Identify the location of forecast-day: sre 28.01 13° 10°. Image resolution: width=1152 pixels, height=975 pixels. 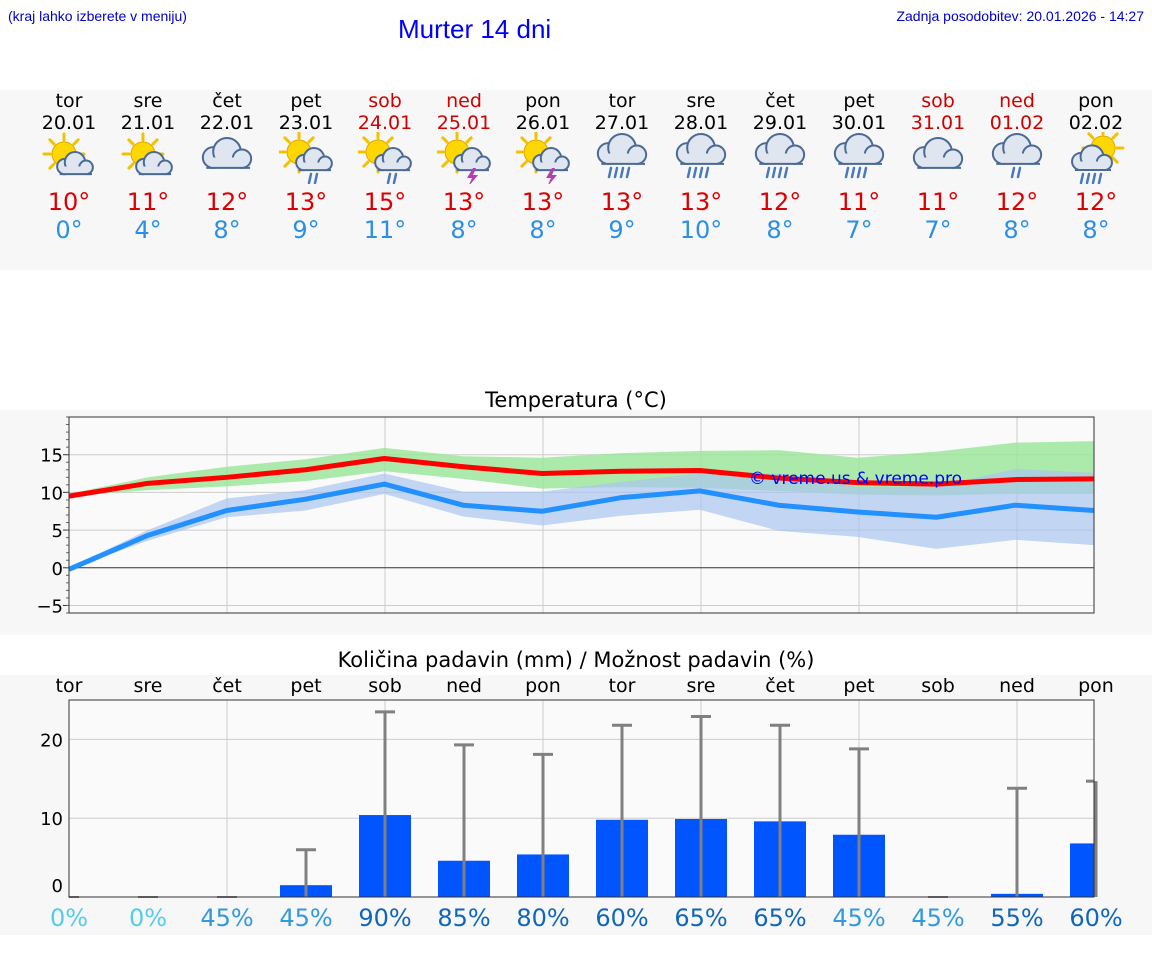
(701, 175).